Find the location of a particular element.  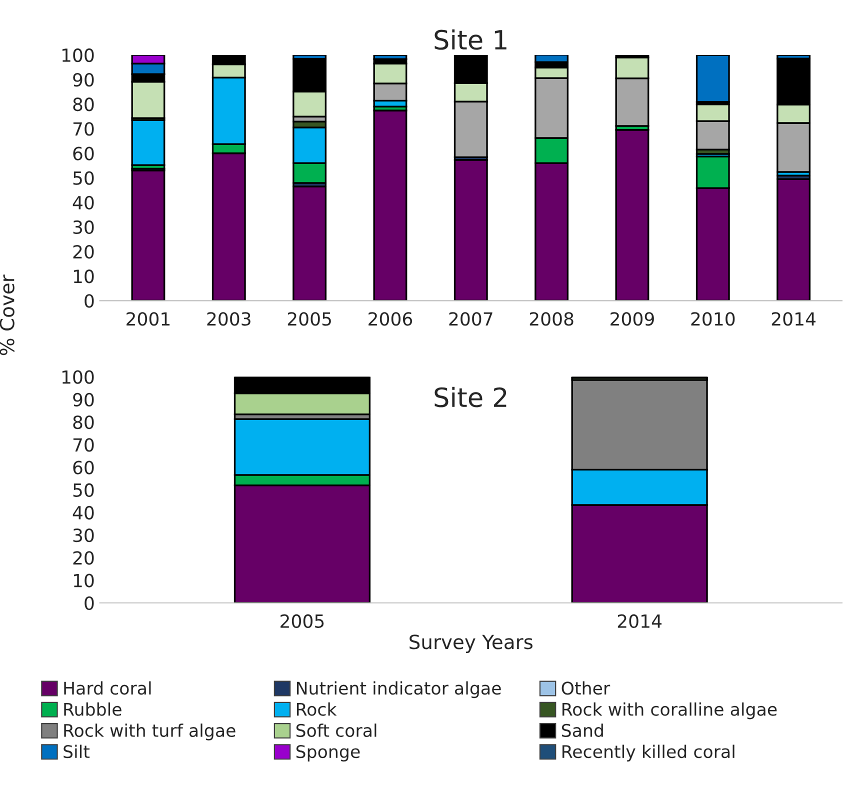

legend-label: Sponge is located at coordinates (328, 753).